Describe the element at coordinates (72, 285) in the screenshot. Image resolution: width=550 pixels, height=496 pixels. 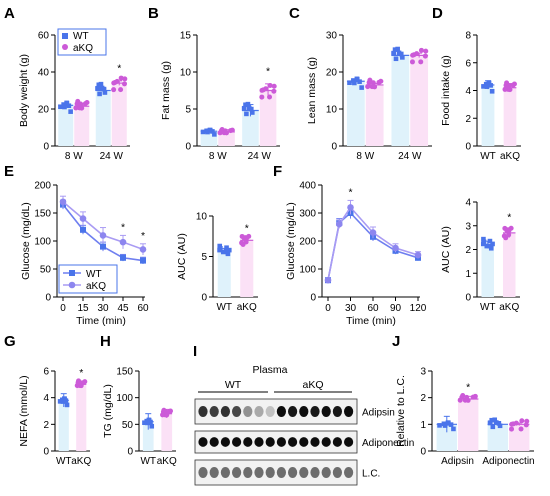
I see `legend-swatch-akq` at that location.